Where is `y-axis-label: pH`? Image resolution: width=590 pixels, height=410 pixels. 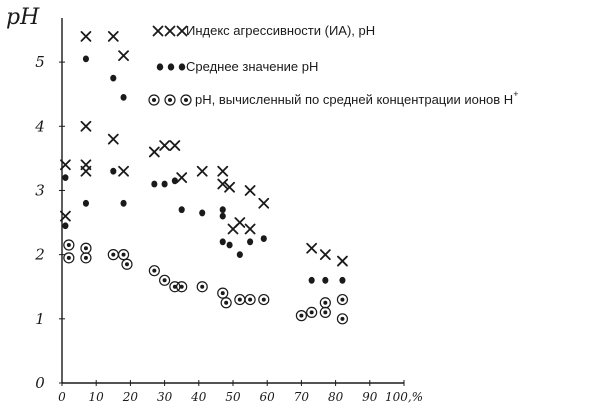
y-axis-label: pH is located at coordinates (23, 17).